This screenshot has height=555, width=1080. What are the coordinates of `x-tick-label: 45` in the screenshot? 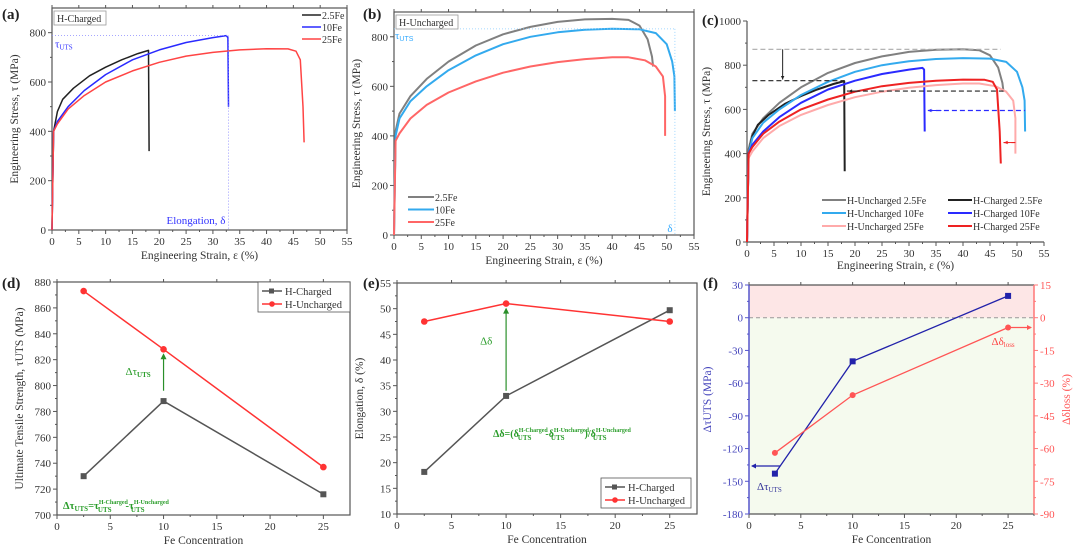 It's located at (294, 242).